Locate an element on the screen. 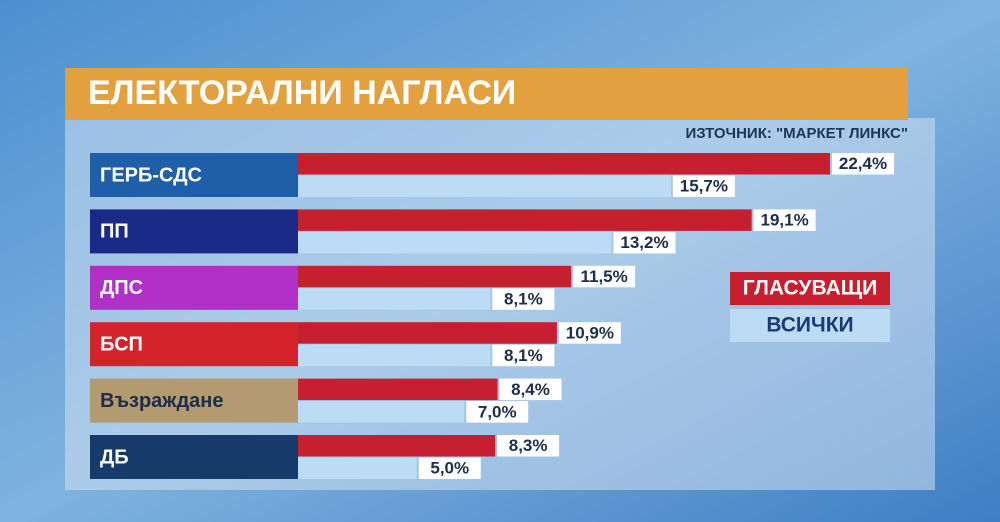 This screenshot has width=1000, height=522. value-label: 15,7% is located at coordinates (704, 186).